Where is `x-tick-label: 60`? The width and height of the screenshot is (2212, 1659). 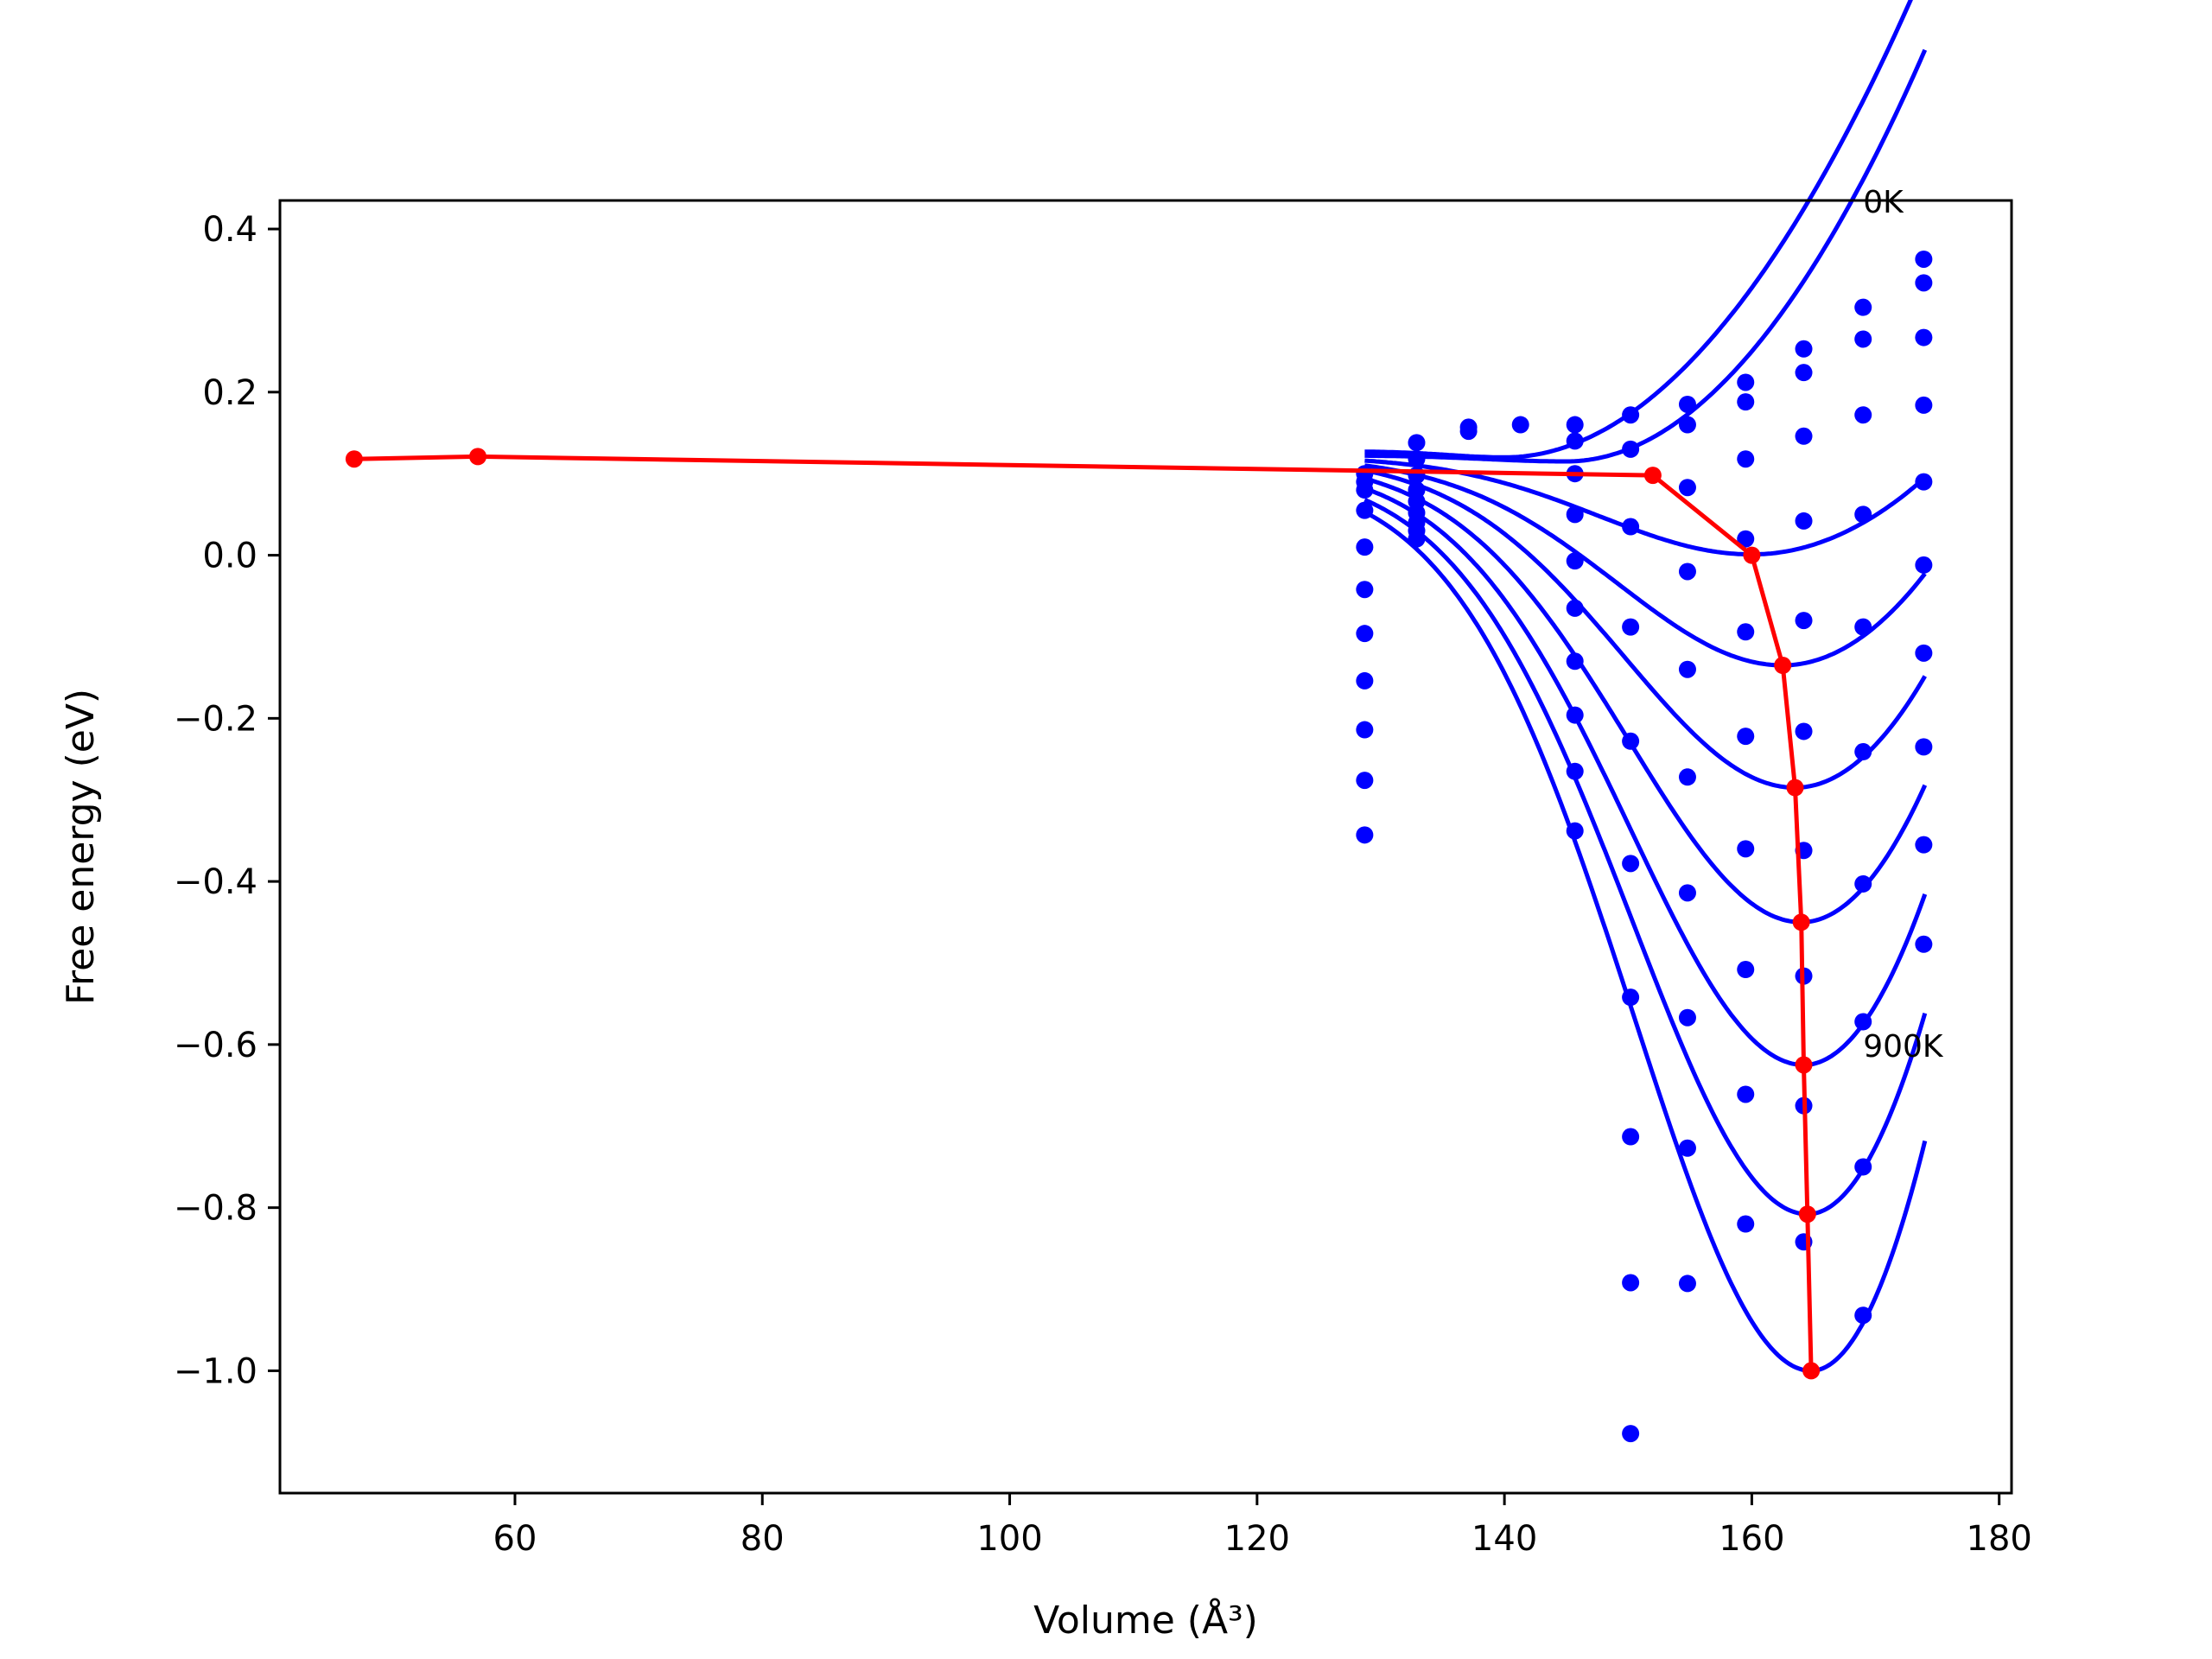 x-tick-label: 60 is located at coordinates (515, 1539).